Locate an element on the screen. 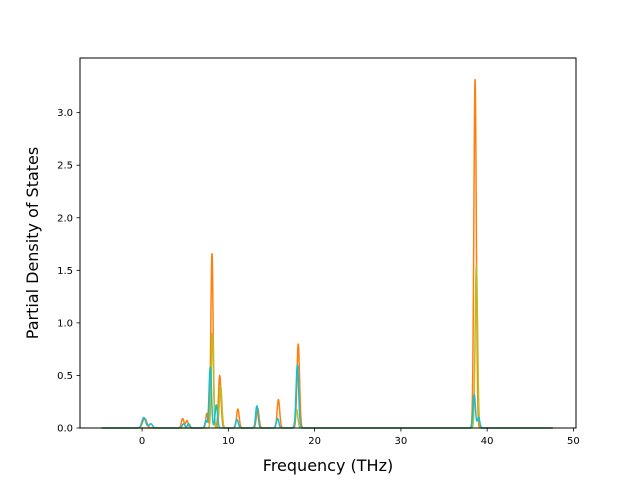 This screenshot has width=640, height=480. x-axis-label: Frequency (THz) is located at coordinates (328, 465).